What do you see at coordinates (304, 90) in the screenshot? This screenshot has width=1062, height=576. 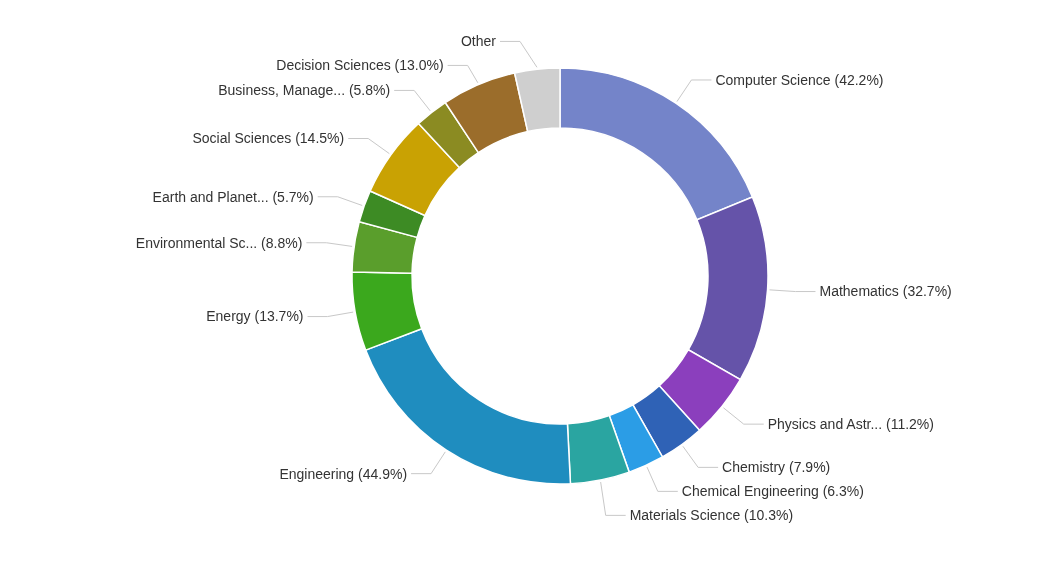 I see `slice-label: Business, Manage... (5.8%)` at bounding box center [304, 90].